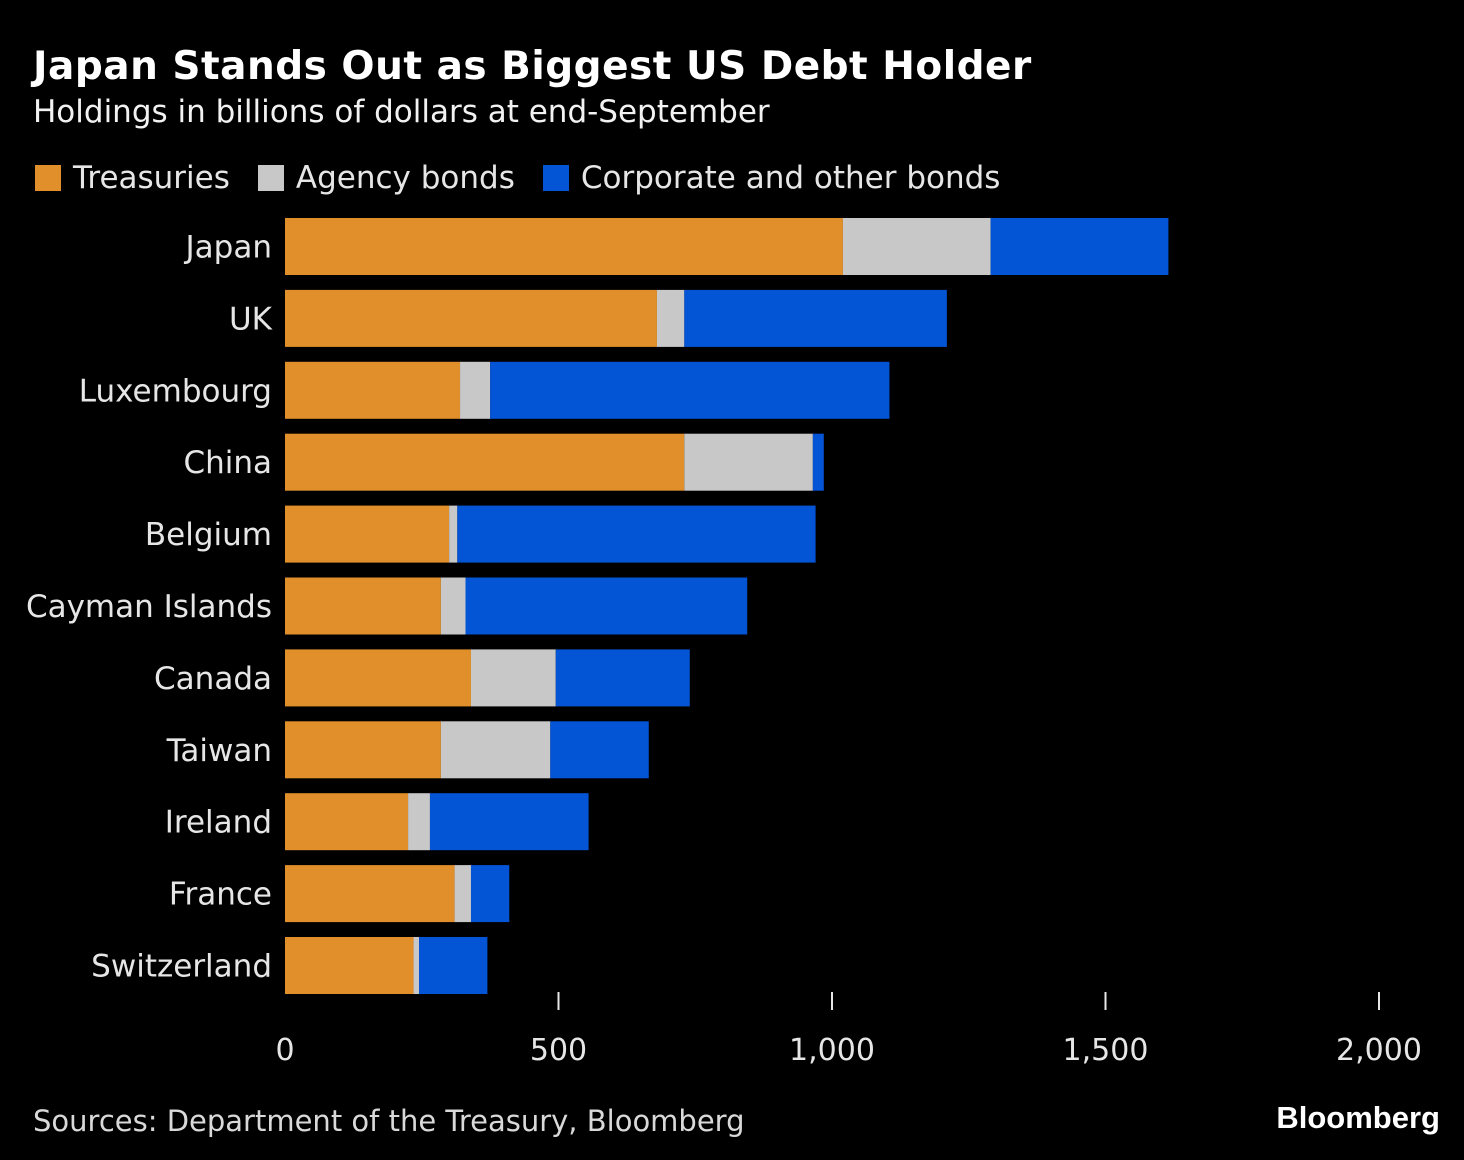 Image resolution: width=1464 pixels, height=1160 pixels. I want to click on bar-ireland-treasuries, so click(347, 822).